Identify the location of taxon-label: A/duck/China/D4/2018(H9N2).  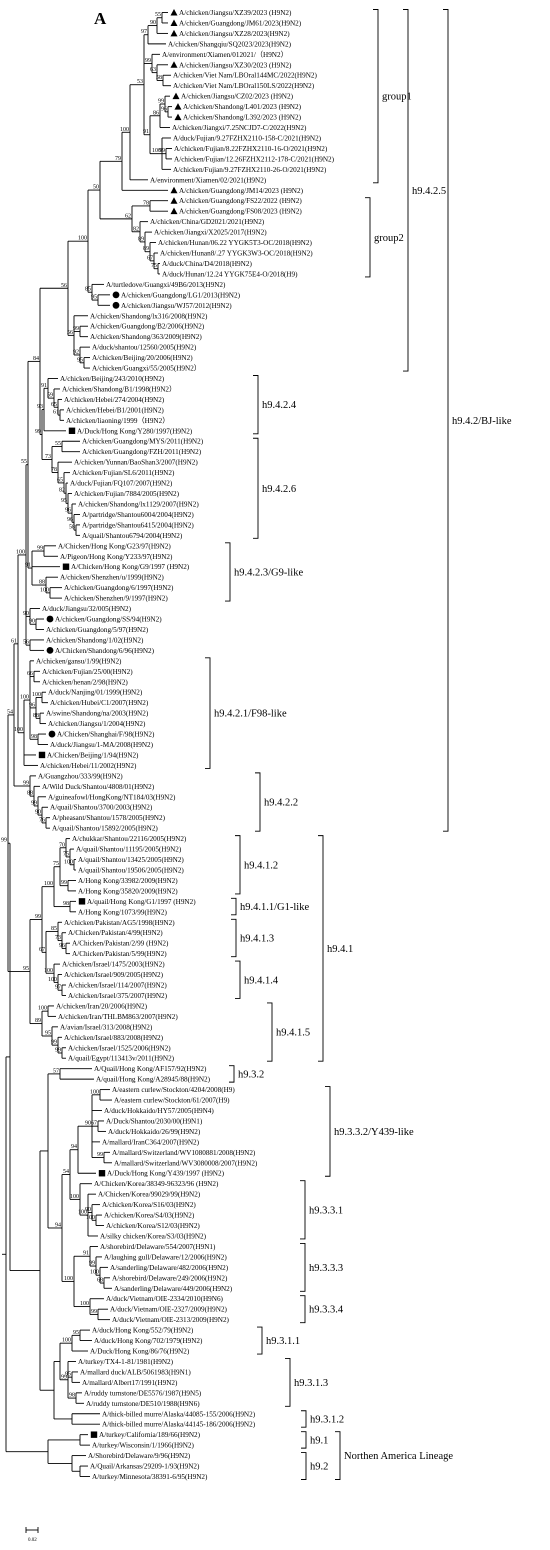
(207, 264).